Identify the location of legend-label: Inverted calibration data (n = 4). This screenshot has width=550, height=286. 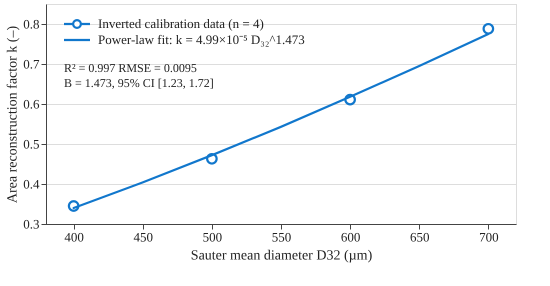
(181, 23).